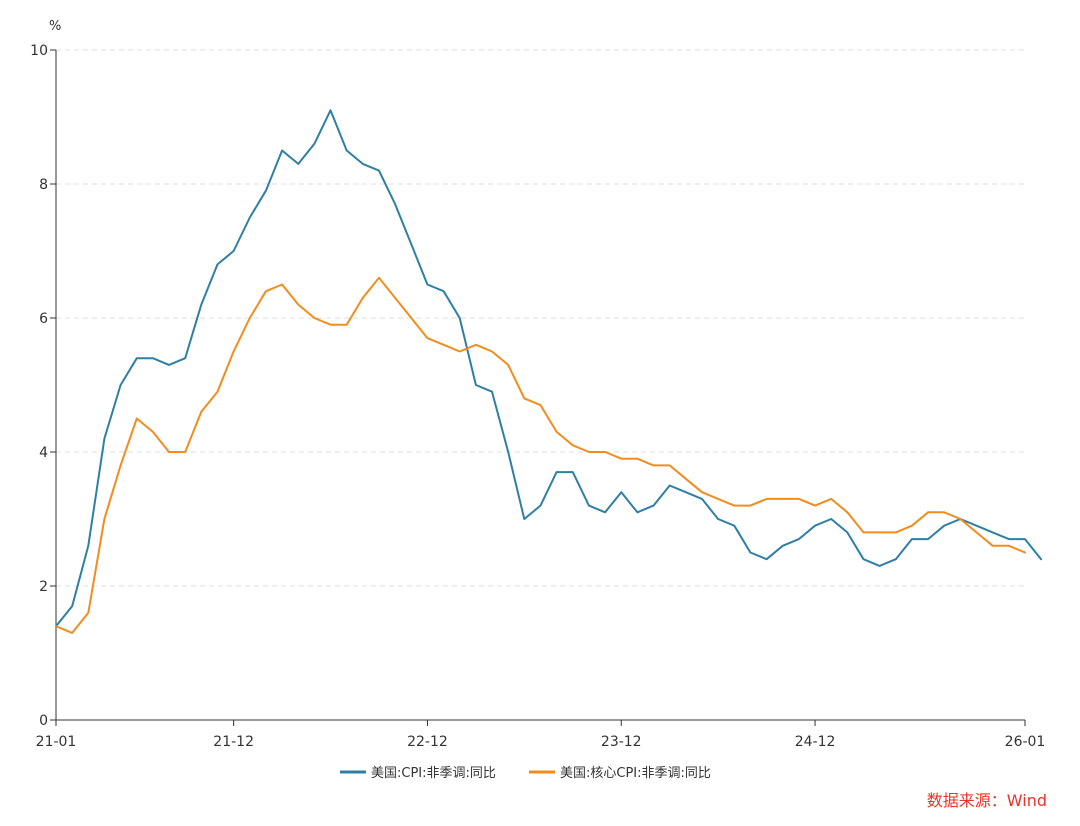 The image size is (1080, 826). I want to click on legend-label-1: 美国:核心CPI:非季调:同比, so click(635, 773).